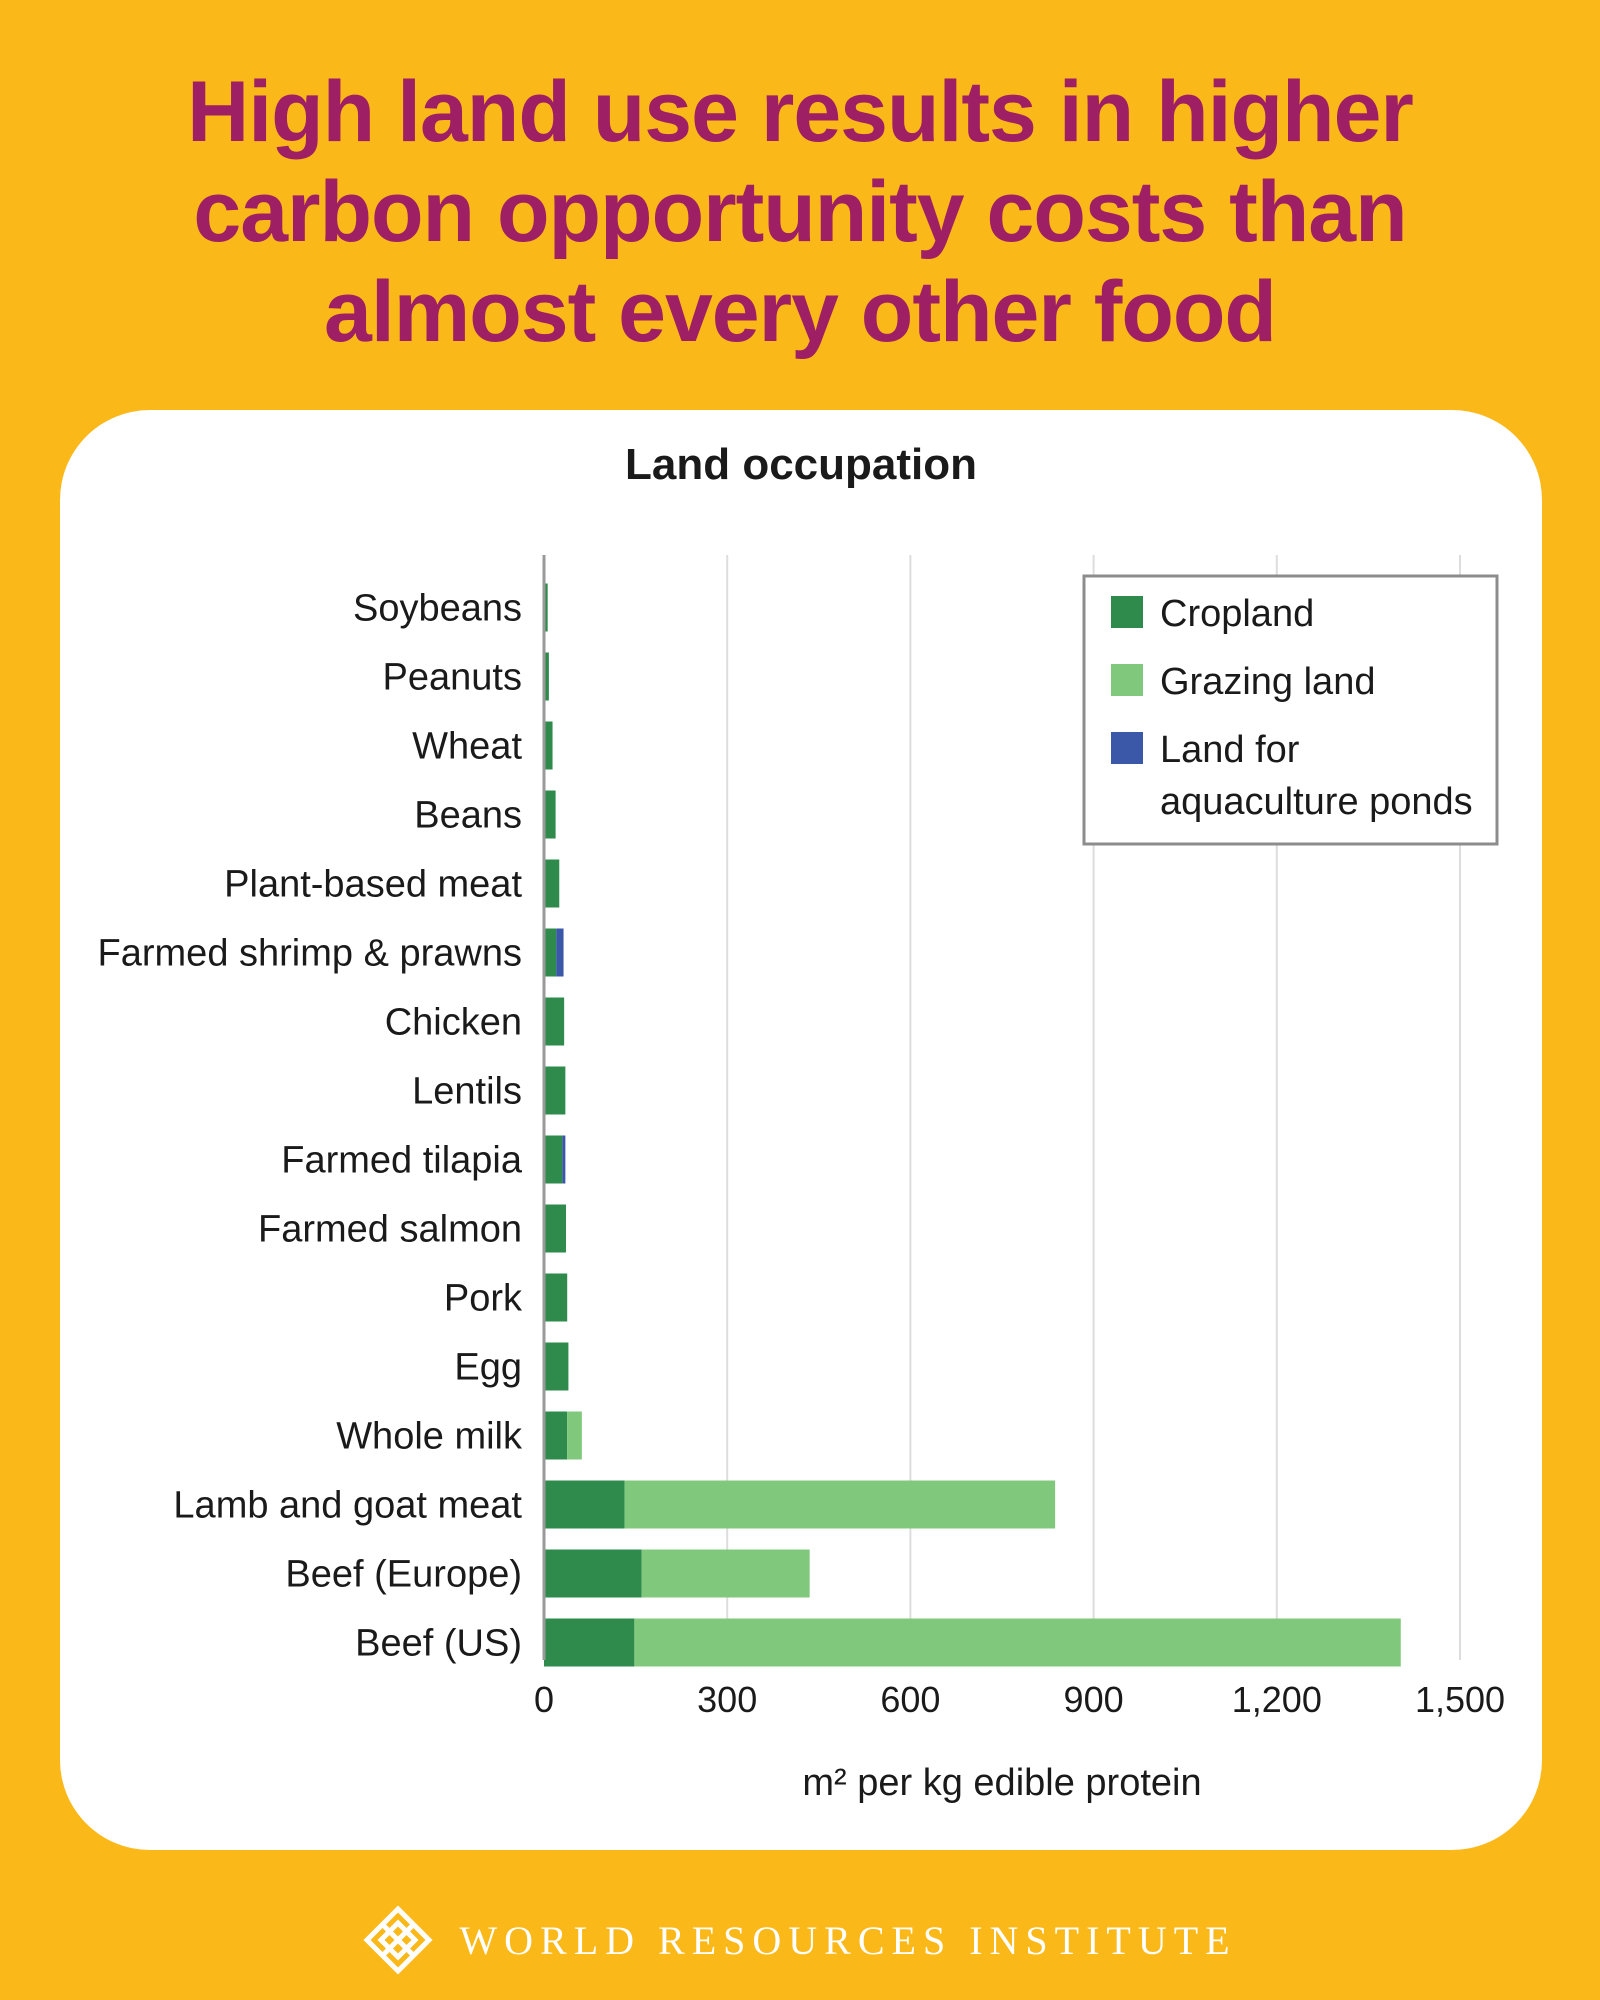 The width and height of the screenshot is (1600, 2000). Describe the element at coordinates (801, 464) in the screenshot. I see `chart-title: Land occupation` at that location.